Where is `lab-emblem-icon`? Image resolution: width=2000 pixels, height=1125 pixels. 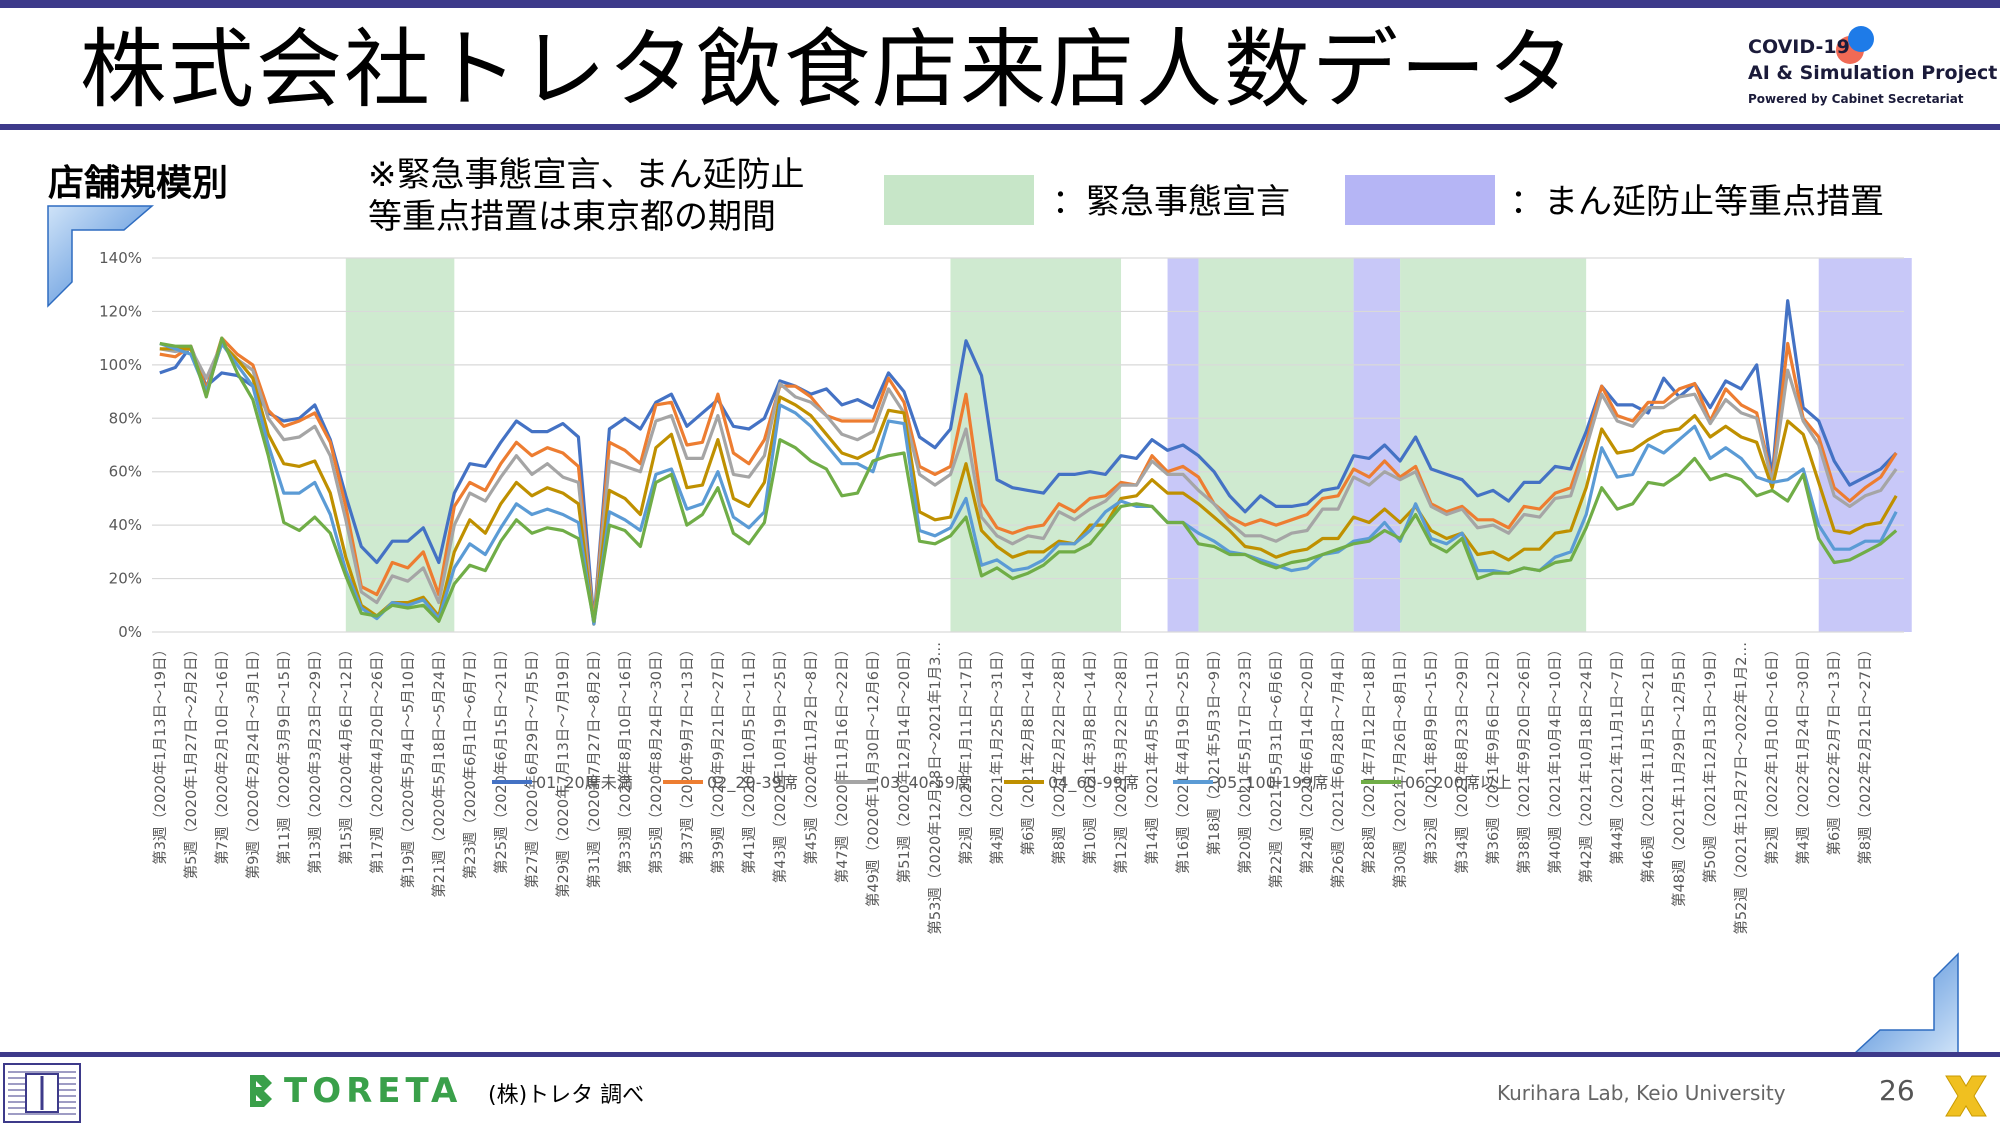
lab-emblem-icon is located at coordinates (42, 1093).